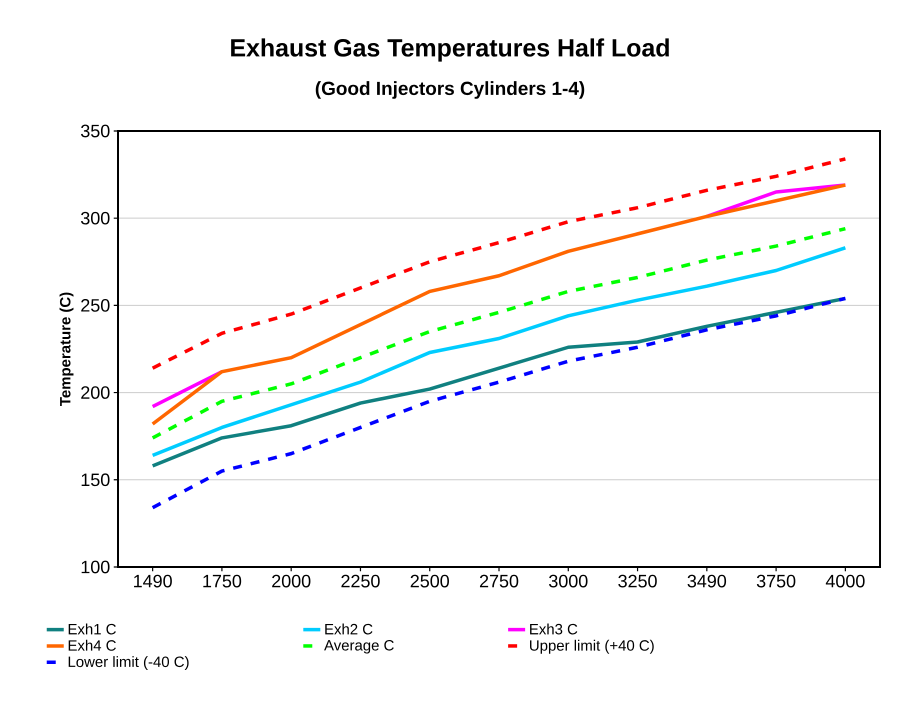 This screenshot has height=702, width=901. Describe the element at coordinates (67, 349) in the screenshot. I see `y-axis-title: Temperature (C)` at that location.